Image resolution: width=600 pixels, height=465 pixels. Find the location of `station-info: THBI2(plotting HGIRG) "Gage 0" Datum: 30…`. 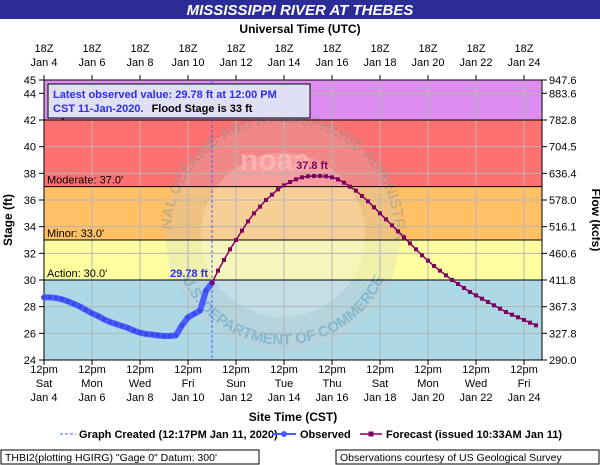

station-info: THBI2(plotting HGIRG) "Gage 0" Datum: 30… is located at coordinates (111, 458).